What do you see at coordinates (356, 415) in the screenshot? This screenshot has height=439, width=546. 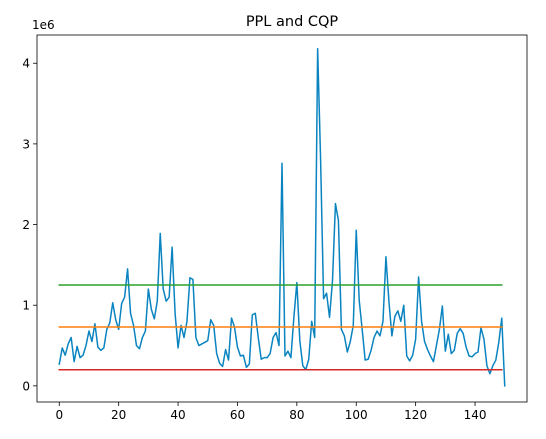 I see `x-tick-label: 100` at bounding box center [356, 415].